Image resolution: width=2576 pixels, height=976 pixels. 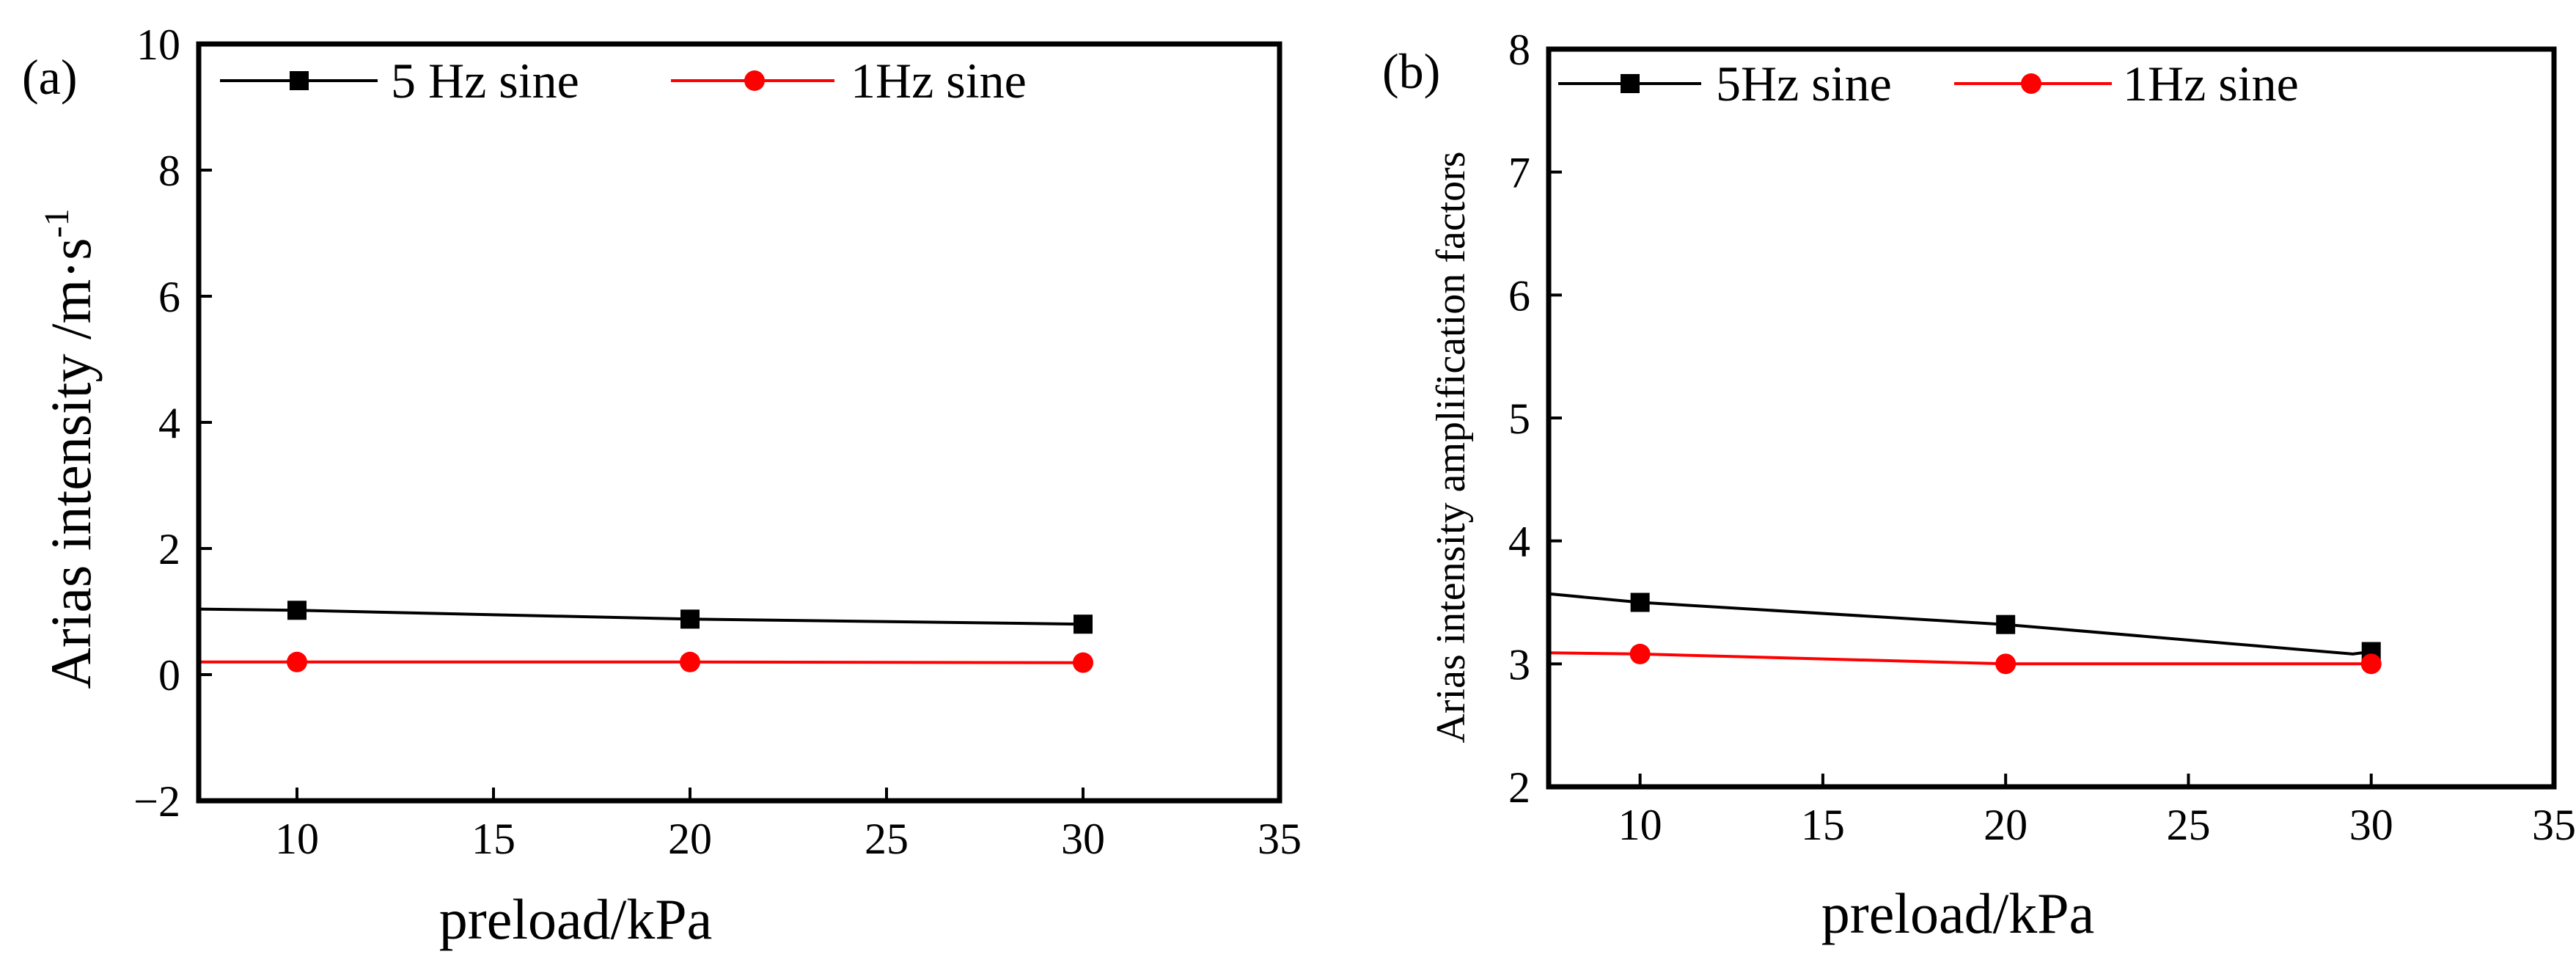 What do you see at coordinates (690, 839) in the screenshot?
I see `x-tick-label-a-20: 20` at bounding box center [690, 839].